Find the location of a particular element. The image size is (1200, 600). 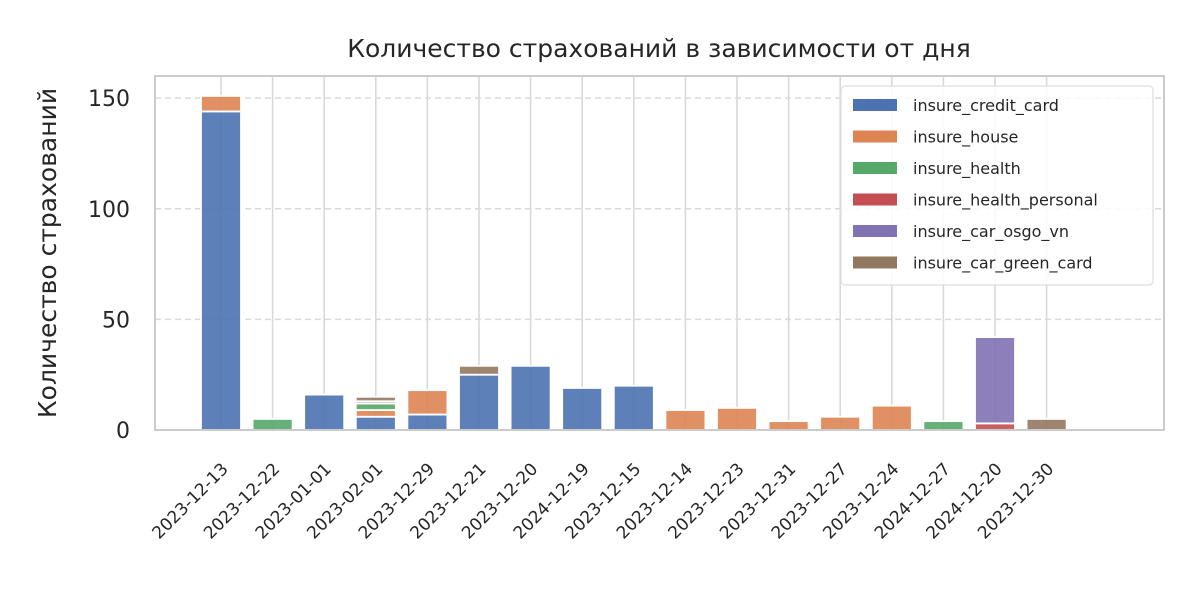

legend-label: insure_health is located at coordinates (967, 169).